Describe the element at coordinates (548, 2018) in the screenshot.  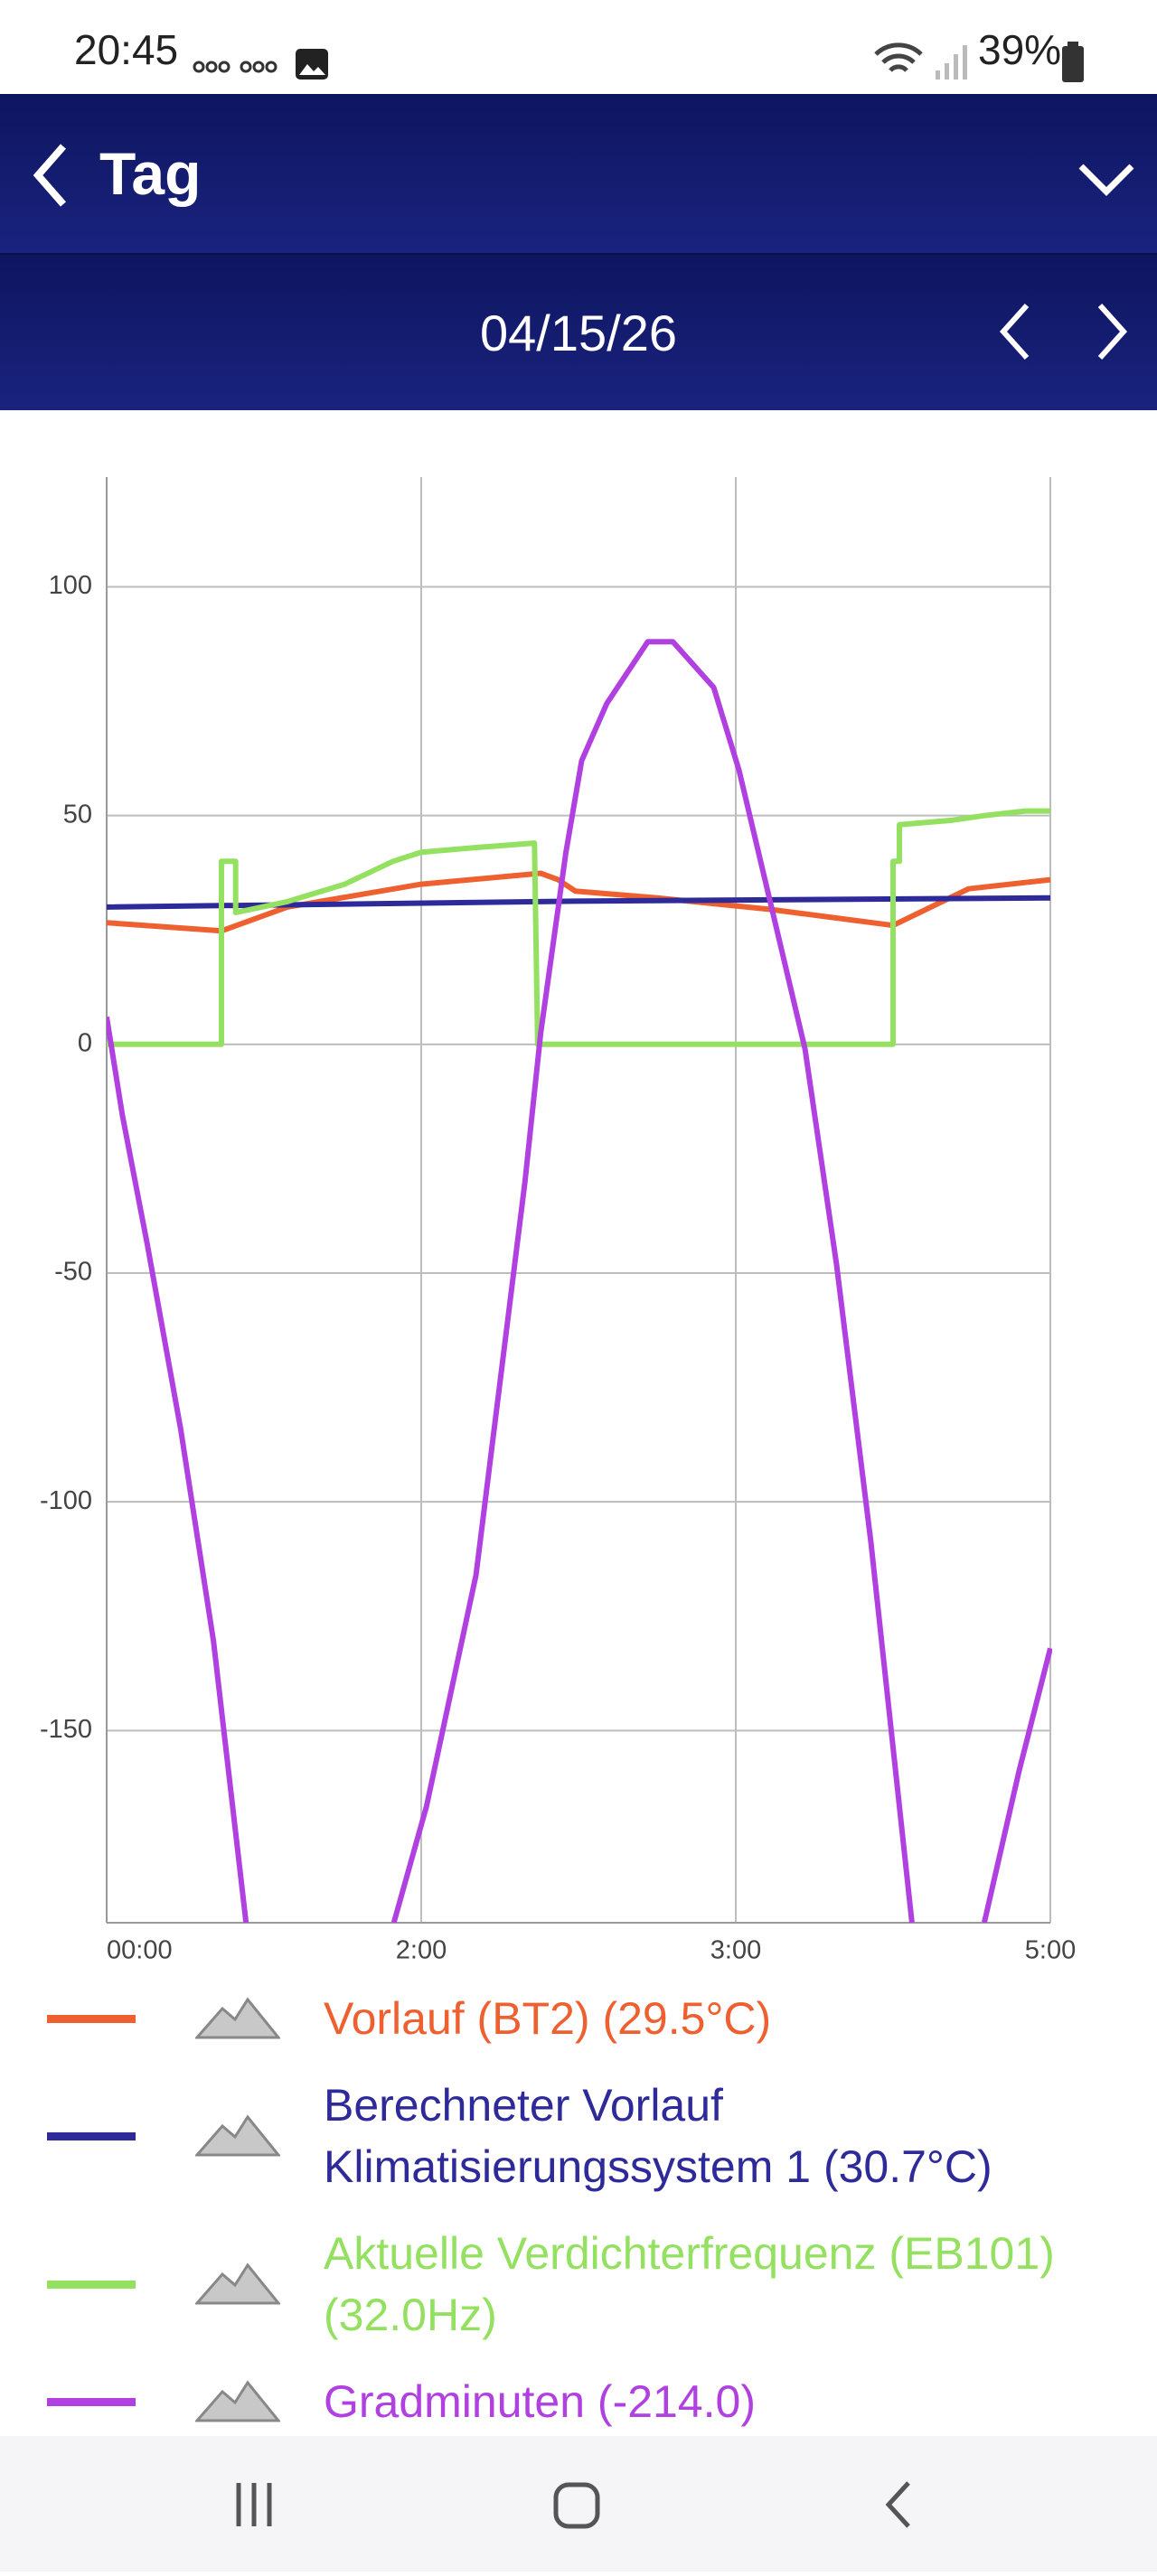
I see `legend-label: Vorlauf (BT2) (29.5°C)` at that location.